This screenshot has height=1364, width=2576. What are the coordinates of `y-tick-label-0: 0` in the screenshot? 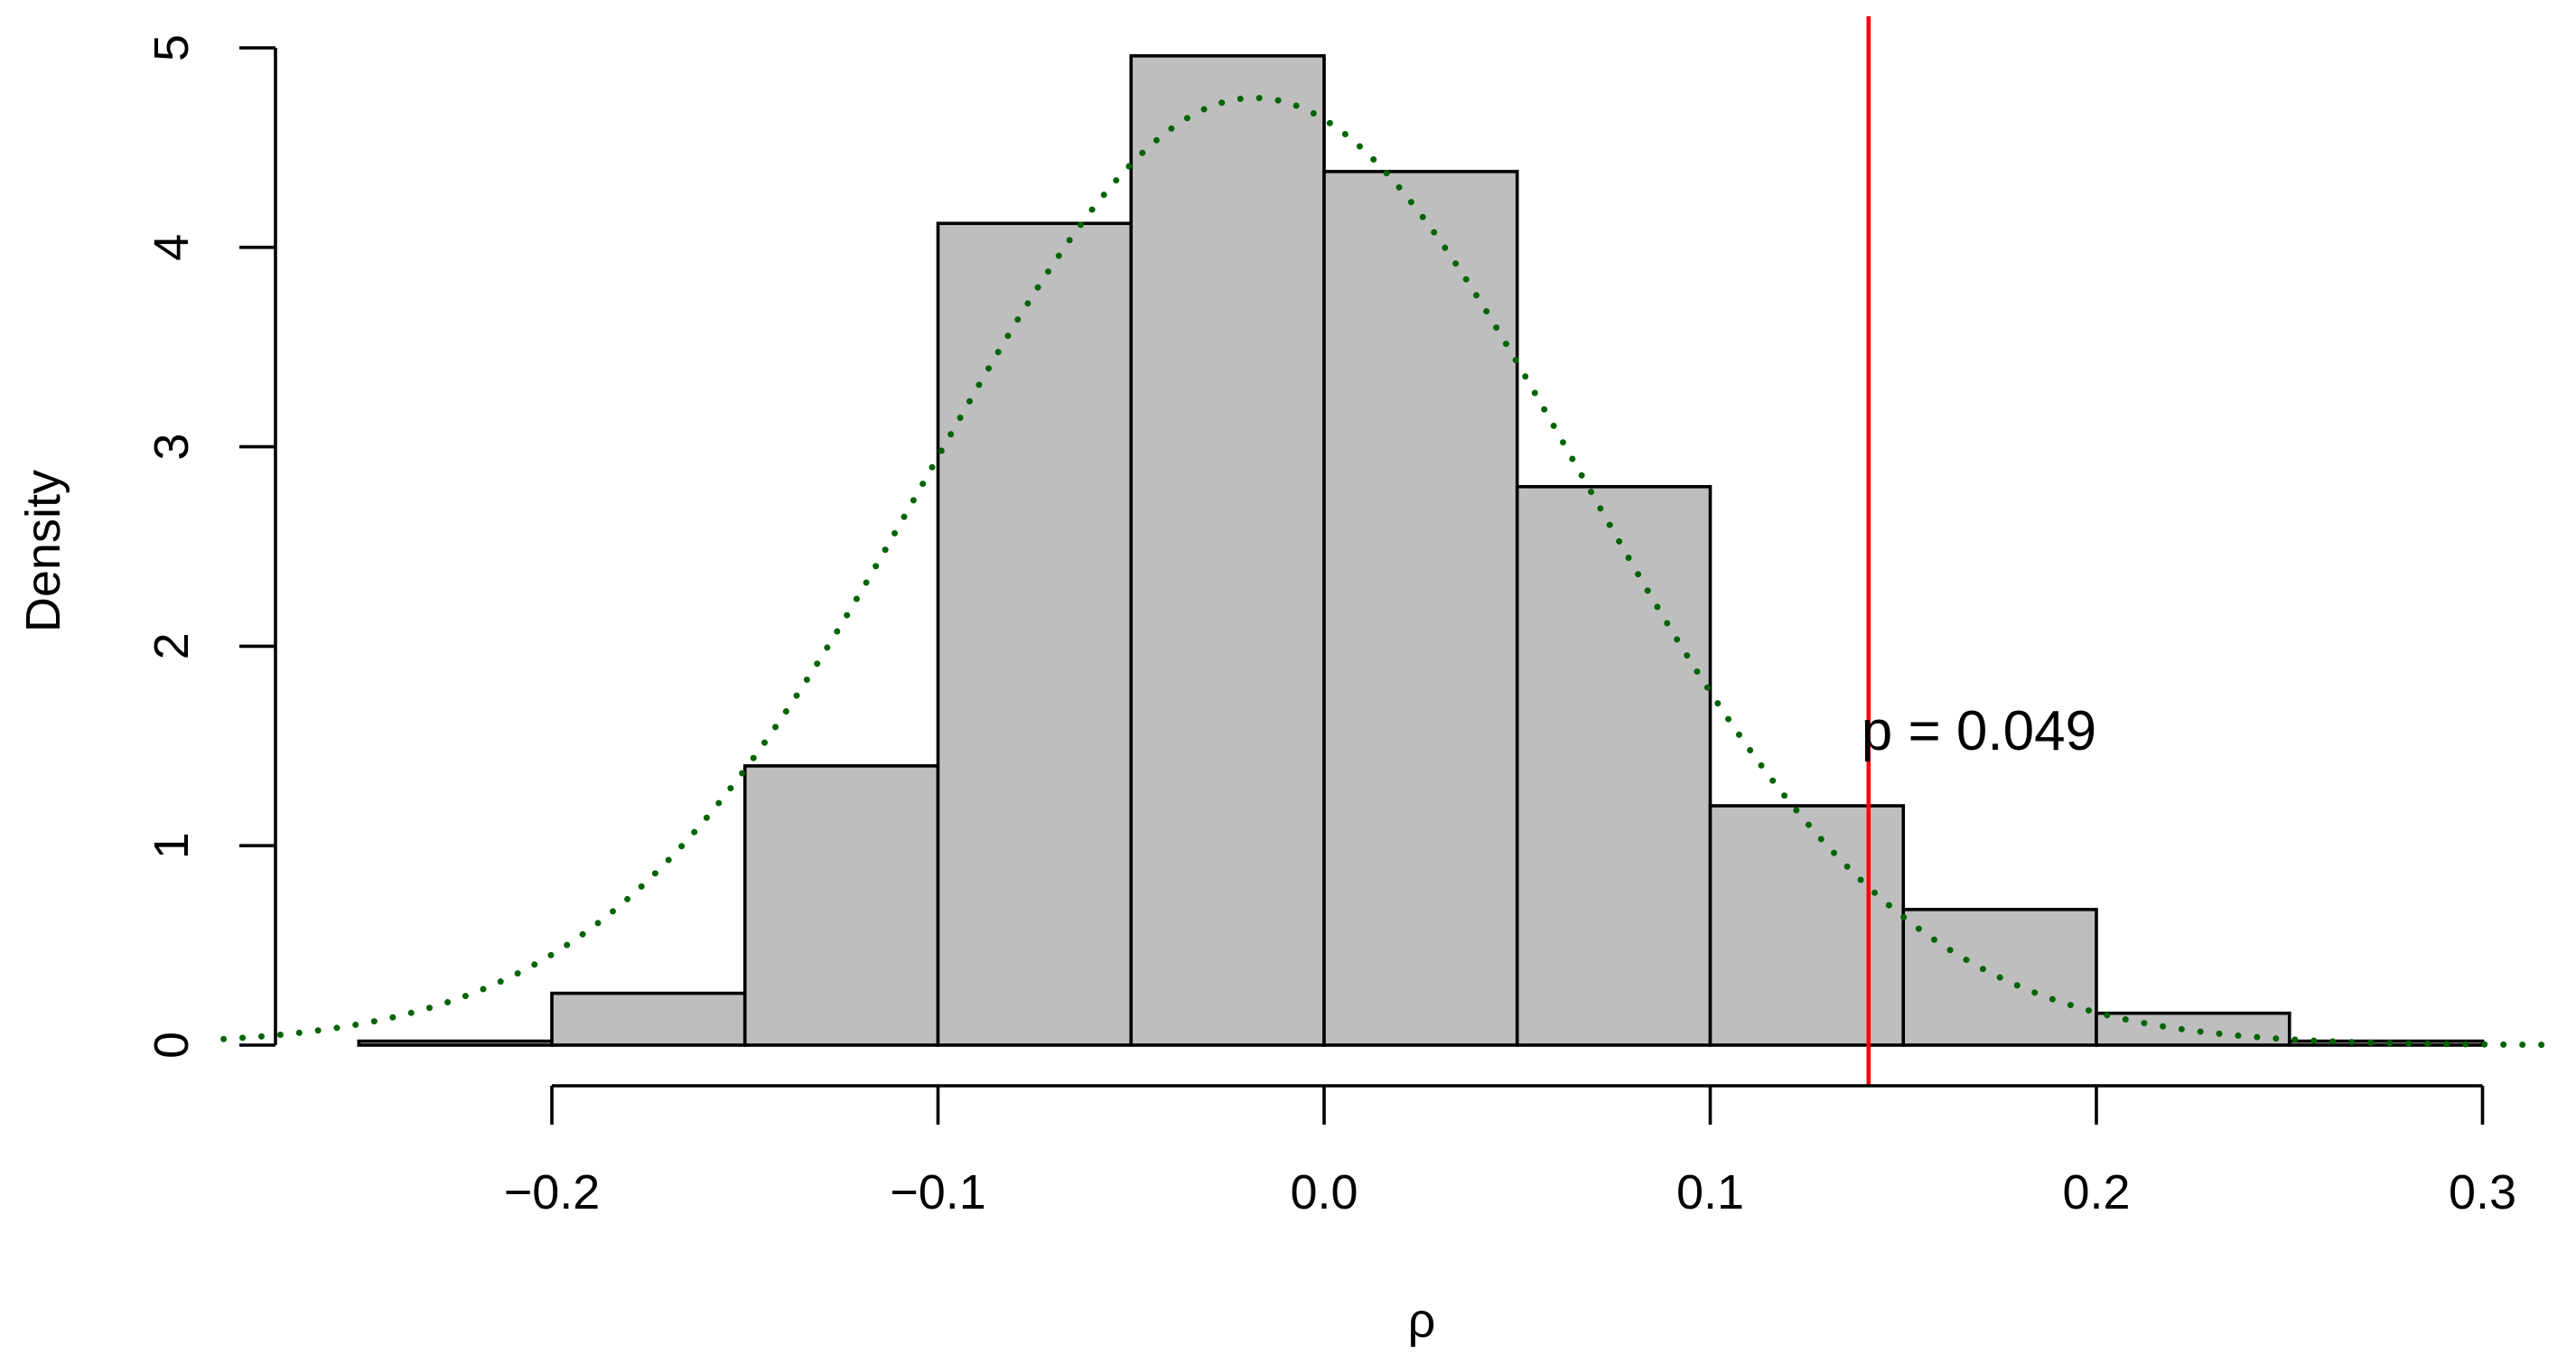 It's located at (172, 1045).